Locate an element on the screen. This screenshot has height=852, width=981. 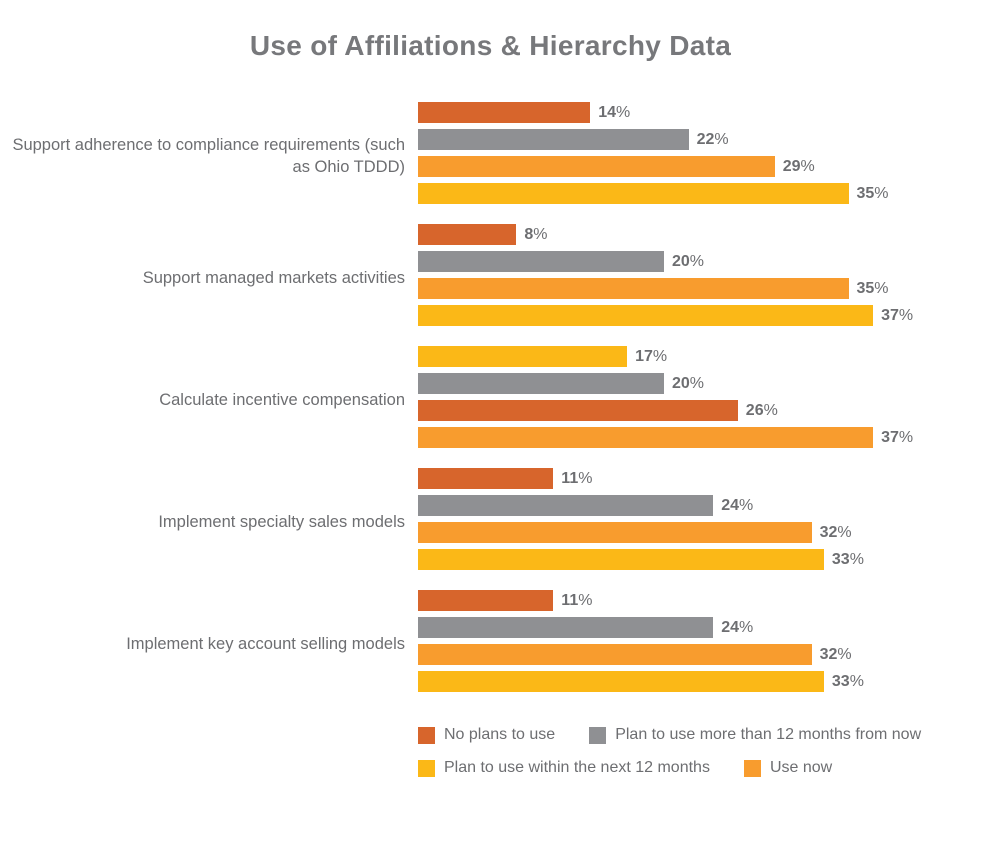
bar-row: 33% is located at coordinates (699, 681).